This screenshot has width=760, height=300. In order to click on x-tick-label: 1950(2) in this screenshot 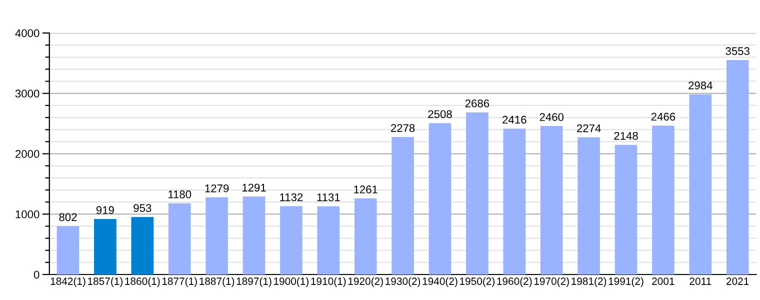, I will do `click(477, 282)`.